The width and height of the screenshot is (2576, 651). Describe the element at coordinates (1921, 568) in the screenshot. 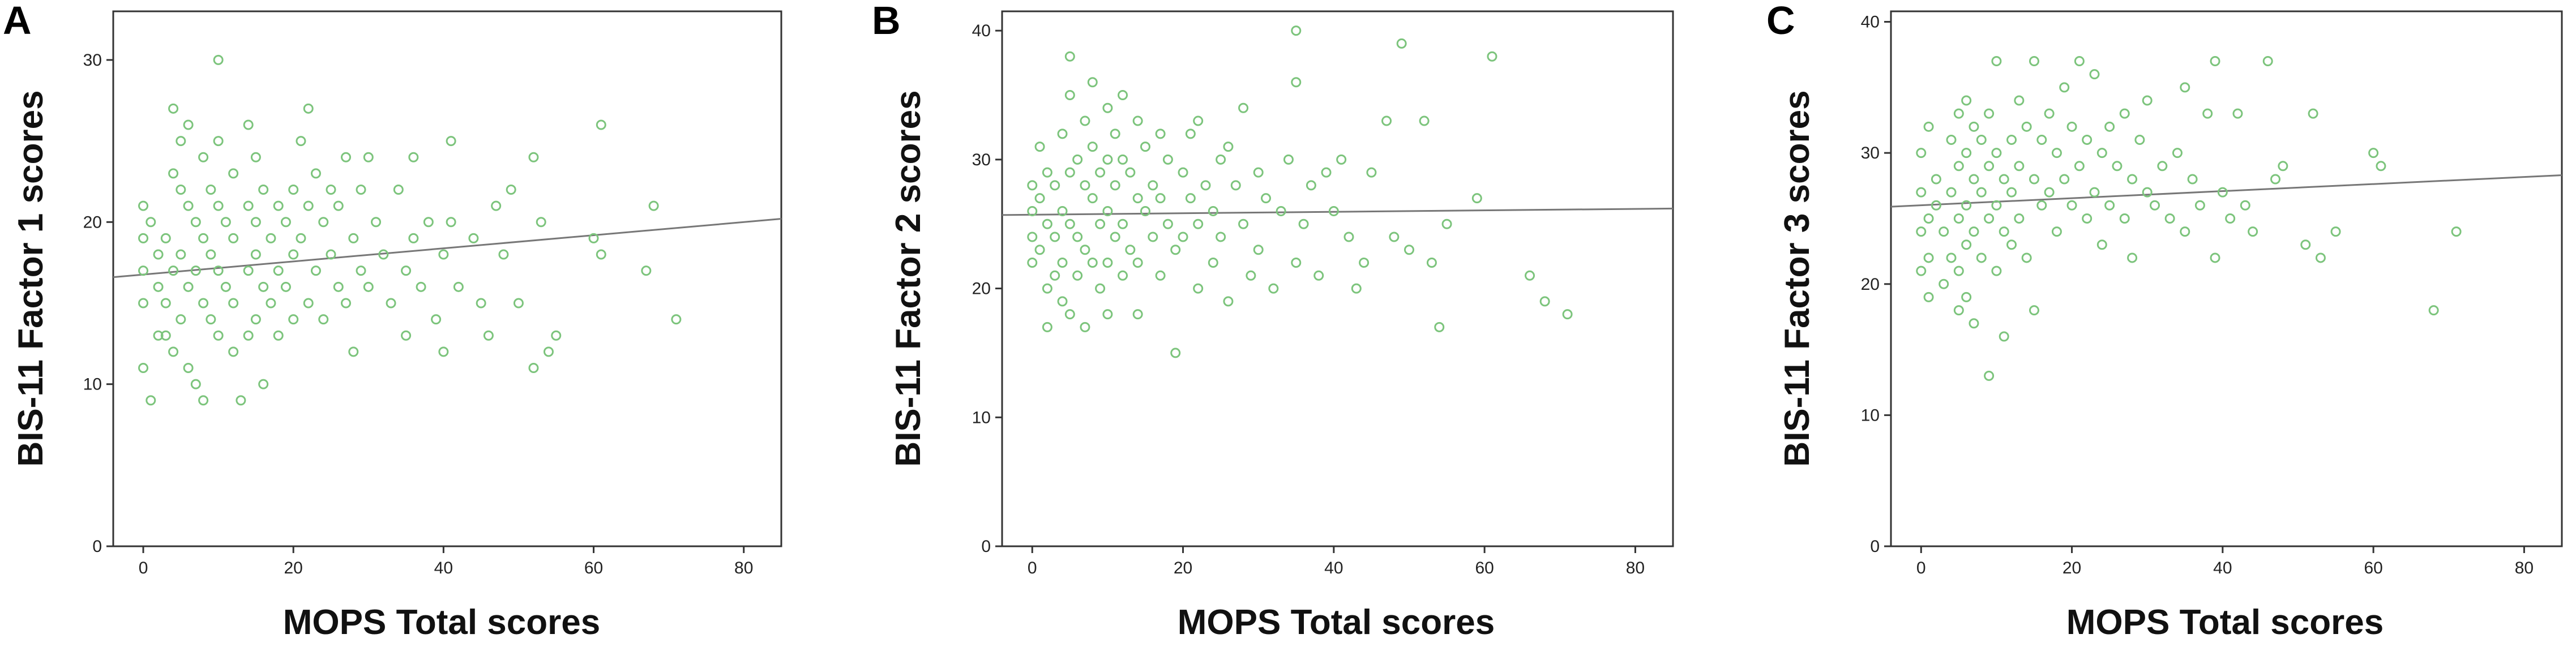

I see `x-tick-label: 0` at that location.